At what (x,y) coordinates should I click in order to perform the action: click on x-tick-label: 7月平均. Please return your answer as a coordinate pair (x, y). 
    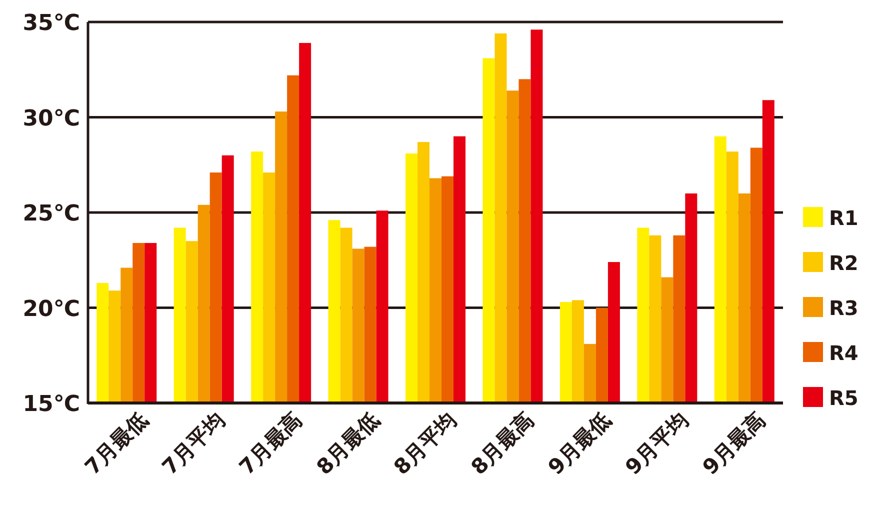
    Looking at the image, I should click on (194, 444).